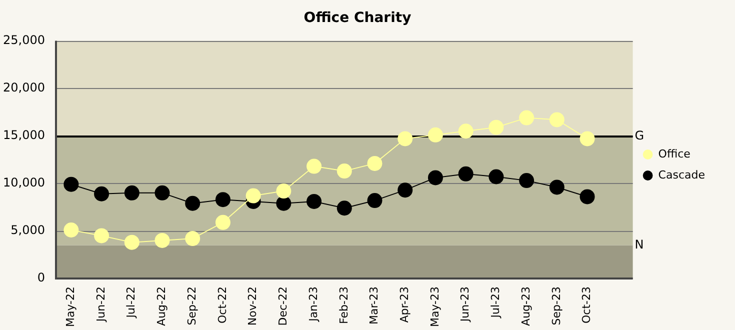 This screenshot has width=735, height=330. Describe the element at coordinates (191, 306) in the screenshot. I see `x-tick-label: Sep-22` at that location.